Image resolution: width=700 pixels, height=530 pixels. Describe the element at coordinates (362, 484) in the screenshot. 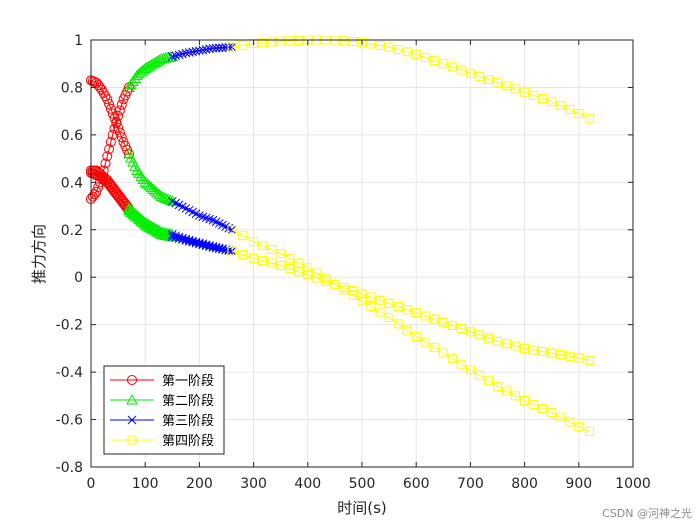

I see `x-tick-label: 500` at that location.